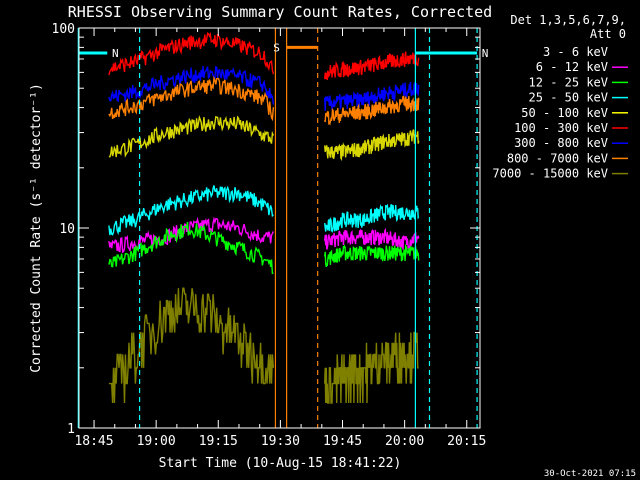 This screenshot has width=640, height=480. I want to click on y-tick-label: 100, so click(63, 29).